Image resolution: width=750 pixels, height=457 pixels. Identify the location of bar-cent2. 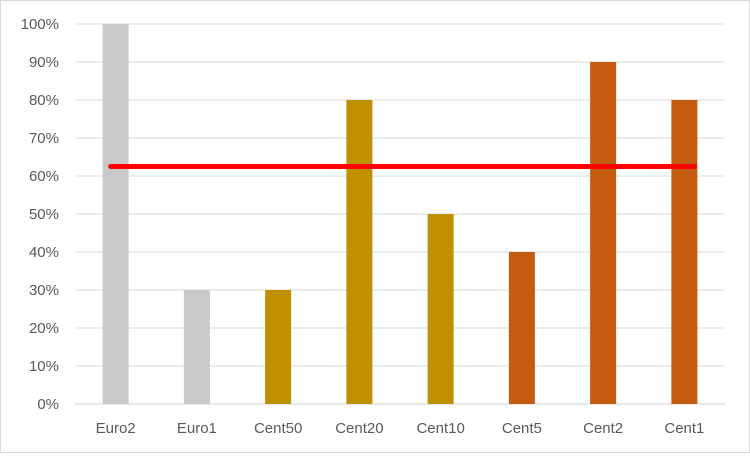
(603, 233).